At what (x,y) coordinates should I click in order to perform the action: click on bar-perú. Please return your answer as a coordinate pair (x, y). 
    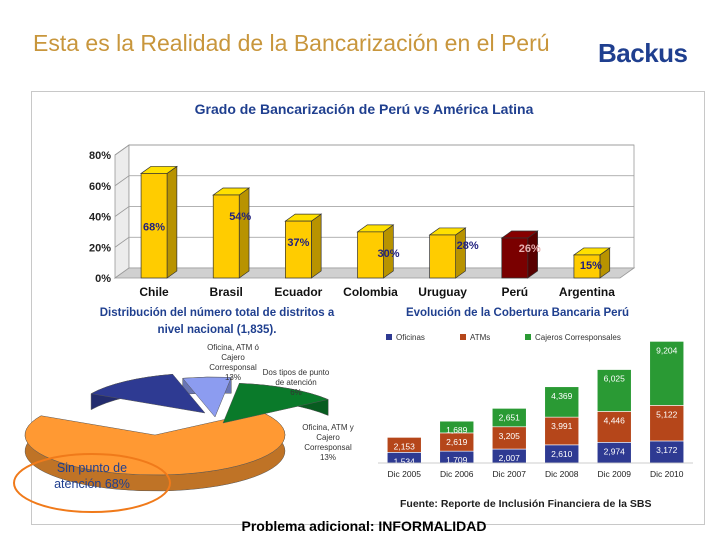
    Looking at the image, I should click on (519, 254).